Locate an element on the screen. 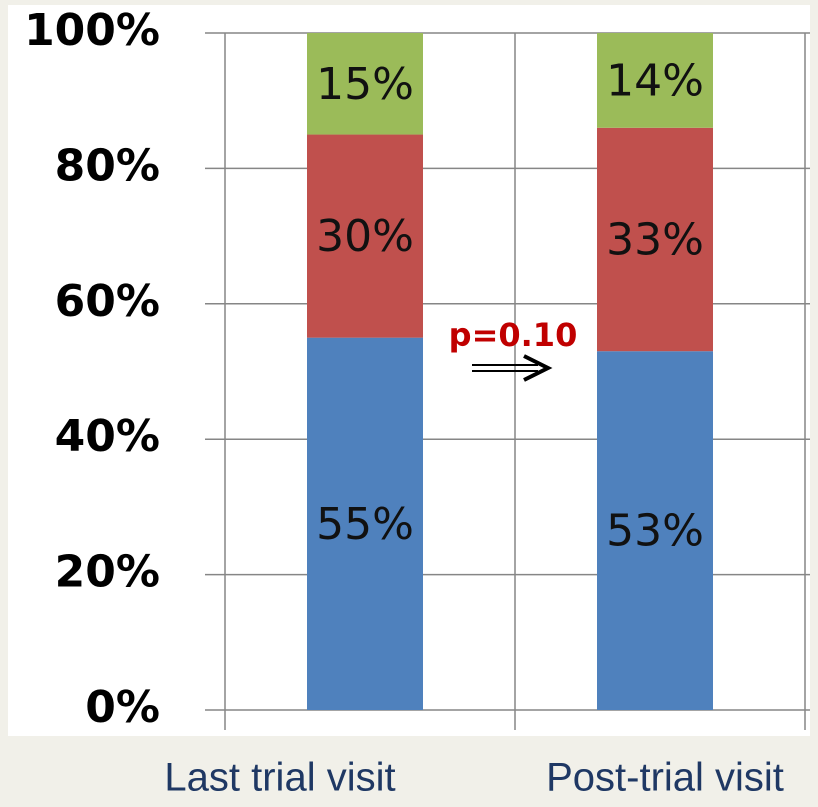 The width and height of the screenshot is (818, 807). annotation: p=0.10 is located at coordinates (513, 335).